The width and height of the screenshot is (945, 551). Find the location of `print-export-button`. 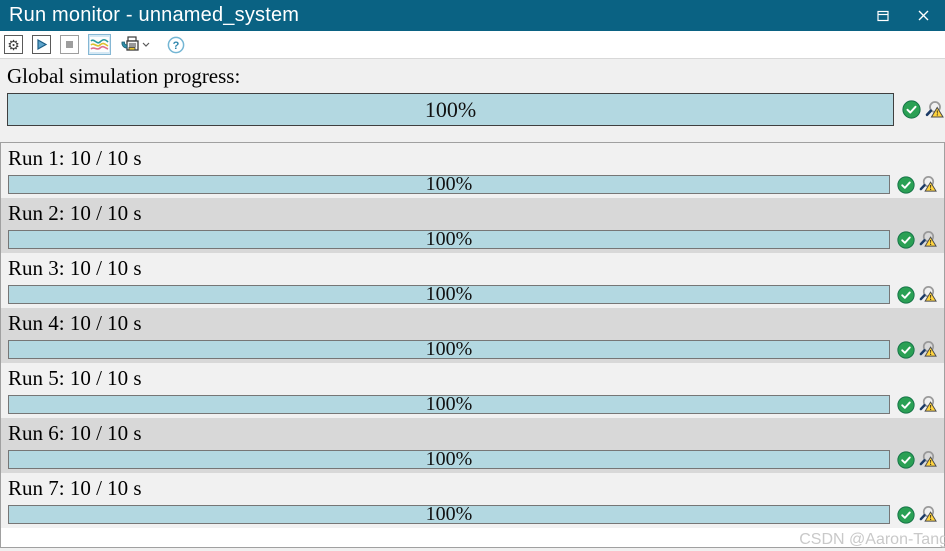

print-export-button is located at coordinates (130, 44).